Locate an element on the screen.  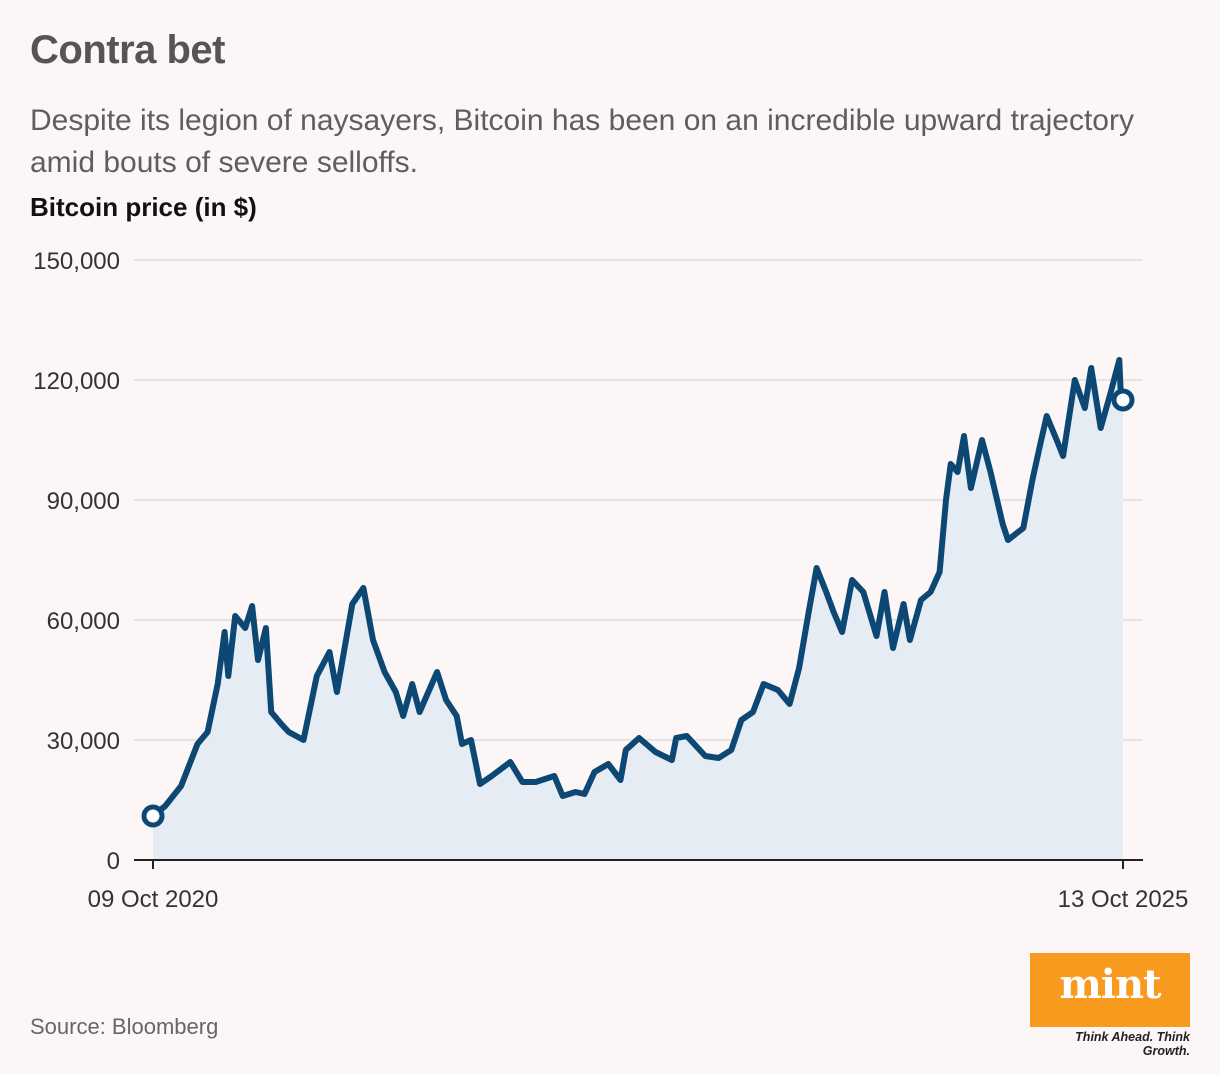
y-axis-ticks: 0 30,000 60,000 90,000 120,000 150,000 is located at coordinates (76, 561).